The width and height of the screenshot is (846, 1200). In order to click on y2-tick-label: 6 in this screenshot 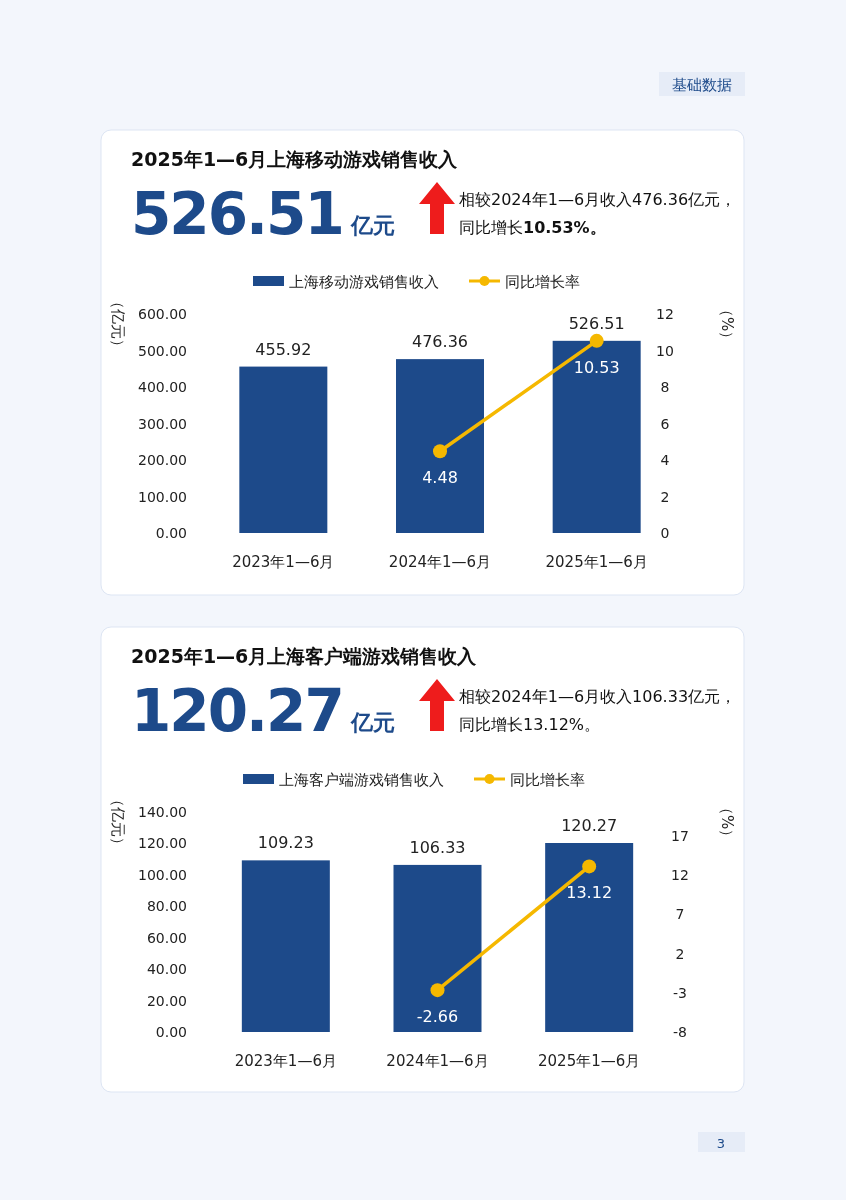, I will do `click(665, 423)`.